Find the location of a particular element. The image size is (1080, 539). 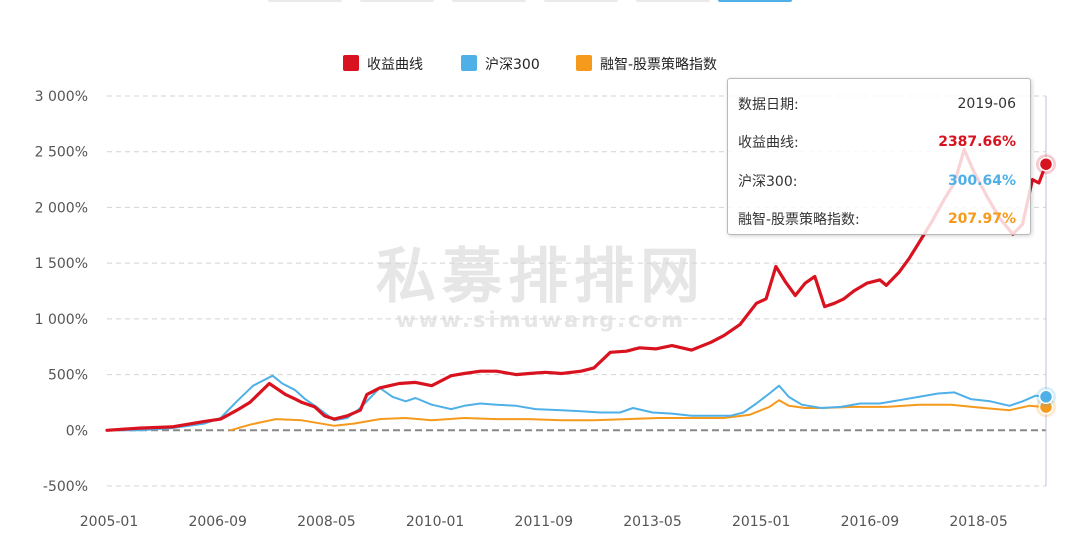

legend-label: 沪深300 is located at coordinates (512, 65).